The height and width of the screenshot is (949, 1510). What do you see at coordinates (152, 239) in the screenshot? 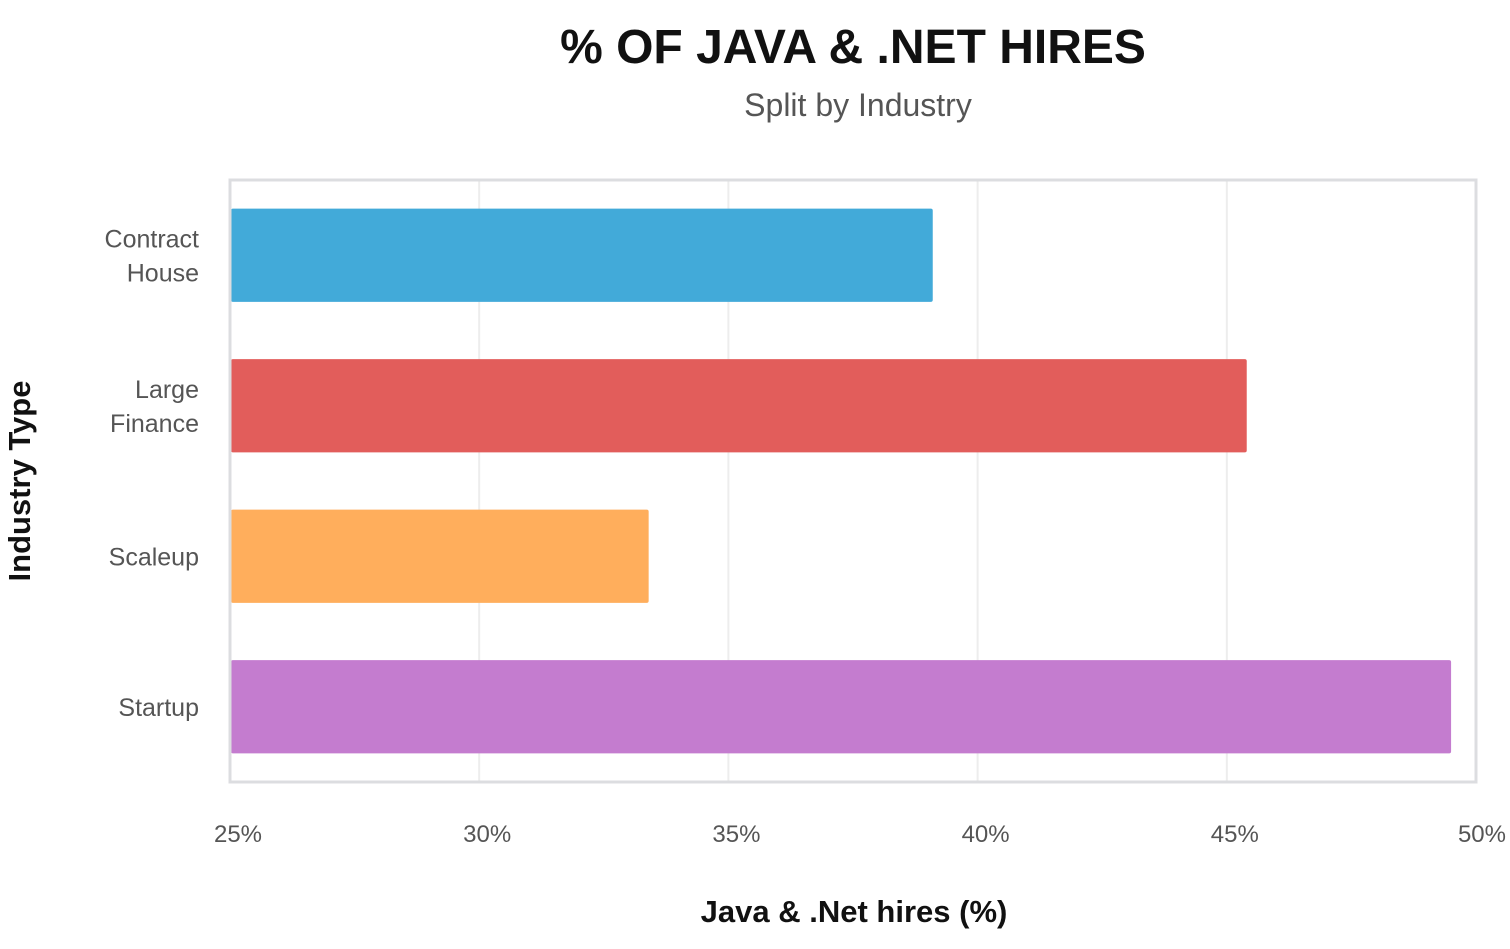
I see `category-label: Contract` at bounding box center [152, 239].